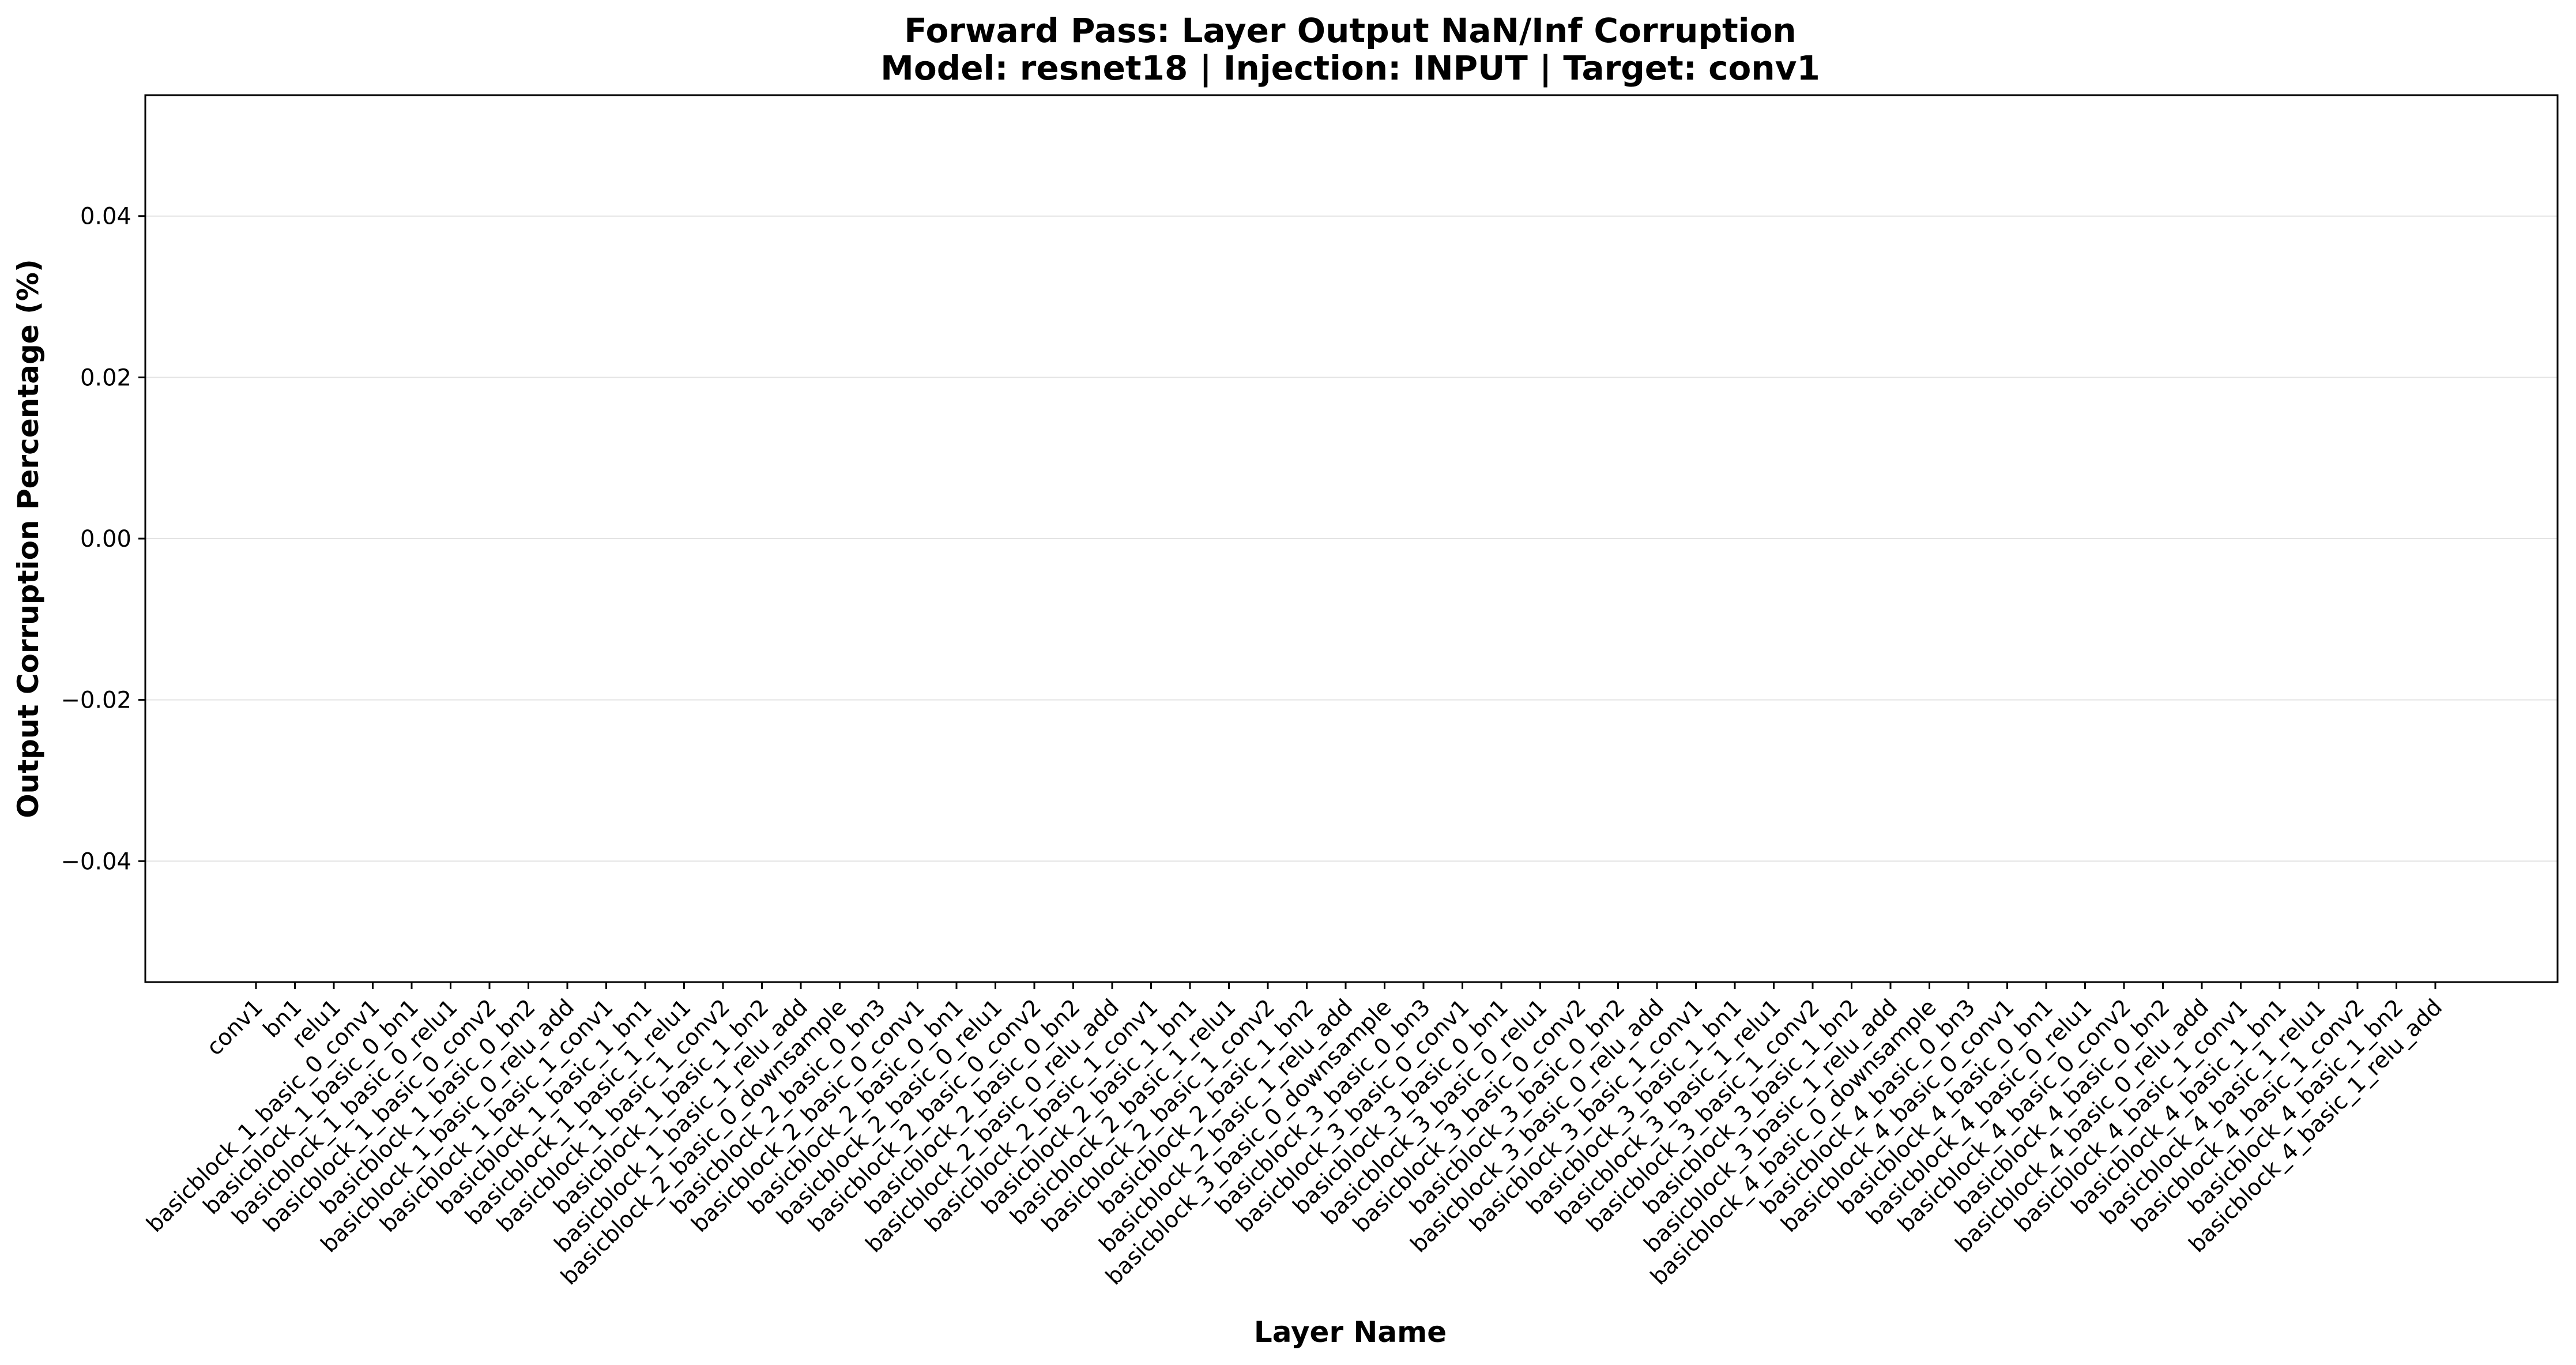 Image resolution: width=2576 pixels, height=1365 pixels. Describe the element at coordinates (96, 700) in the screenshot. I see `y-tick-label: −0.02` at that location.